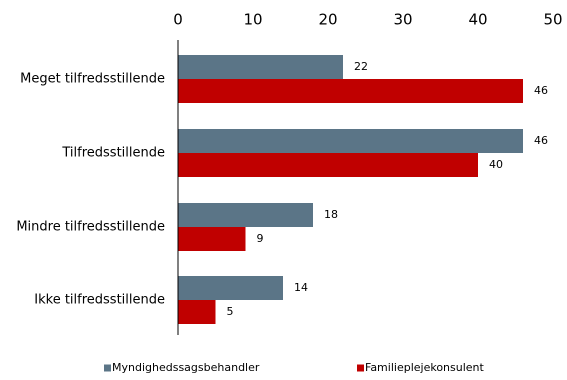 Image resolution: width=567 pixels, height=380 pixels. What do you see at coordinates (260, 238) in the screenshot?
I see `data-label: 9` at bounding box center [260, 238].